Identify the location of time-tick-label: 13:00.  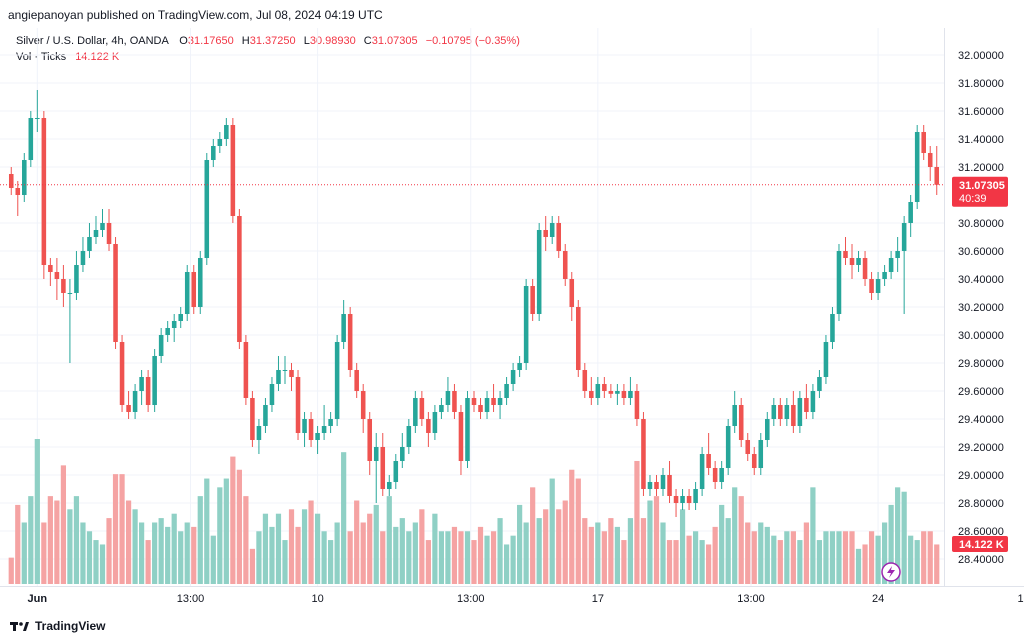
(1020, 599).